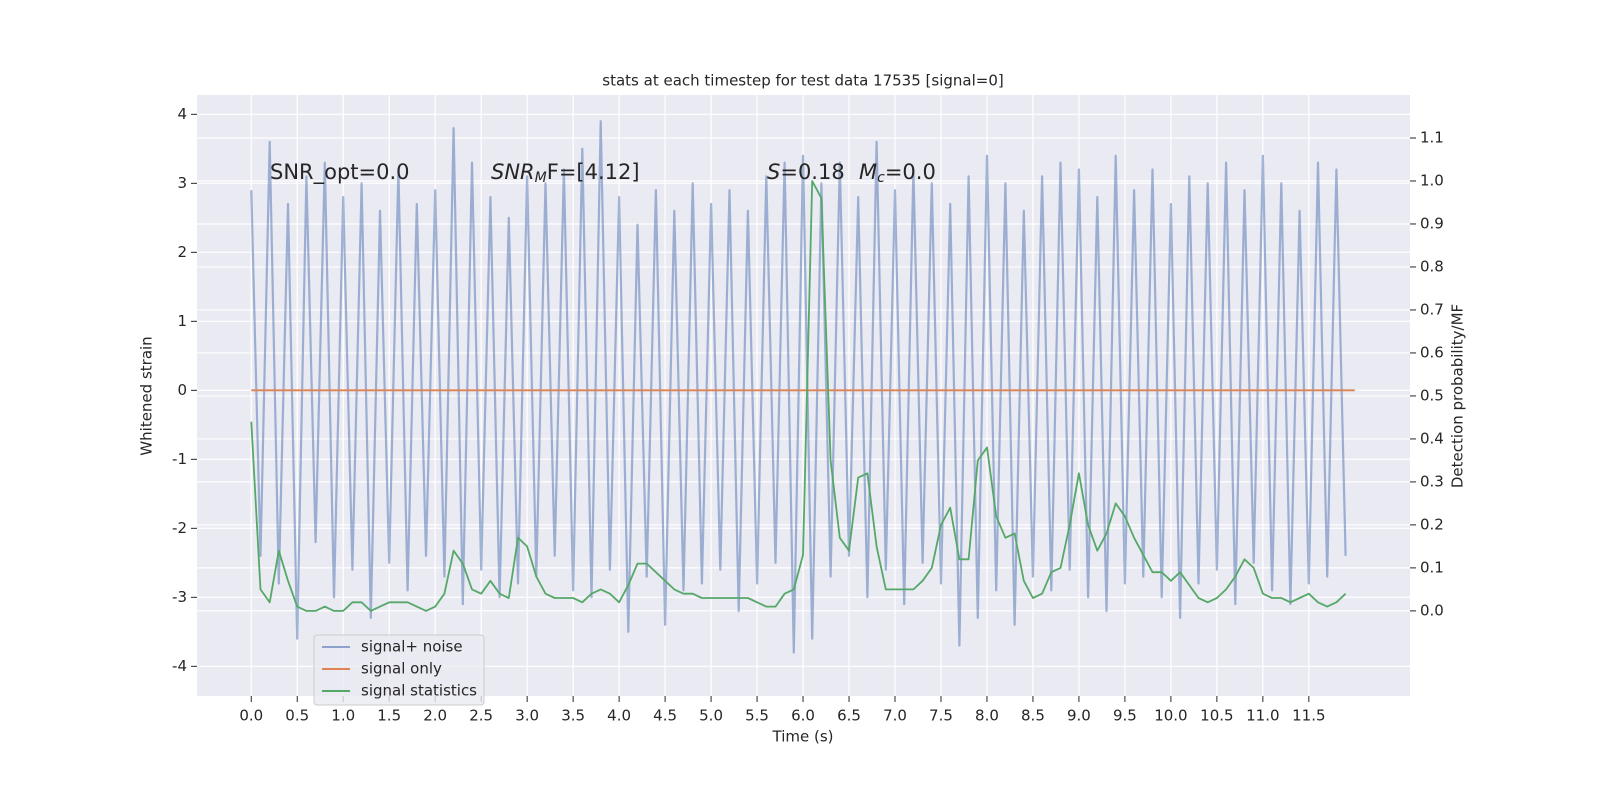  Describe the element at coordinates (1308, 716) in the screenshot. I see `x-tick-label: 11.5` at that location.